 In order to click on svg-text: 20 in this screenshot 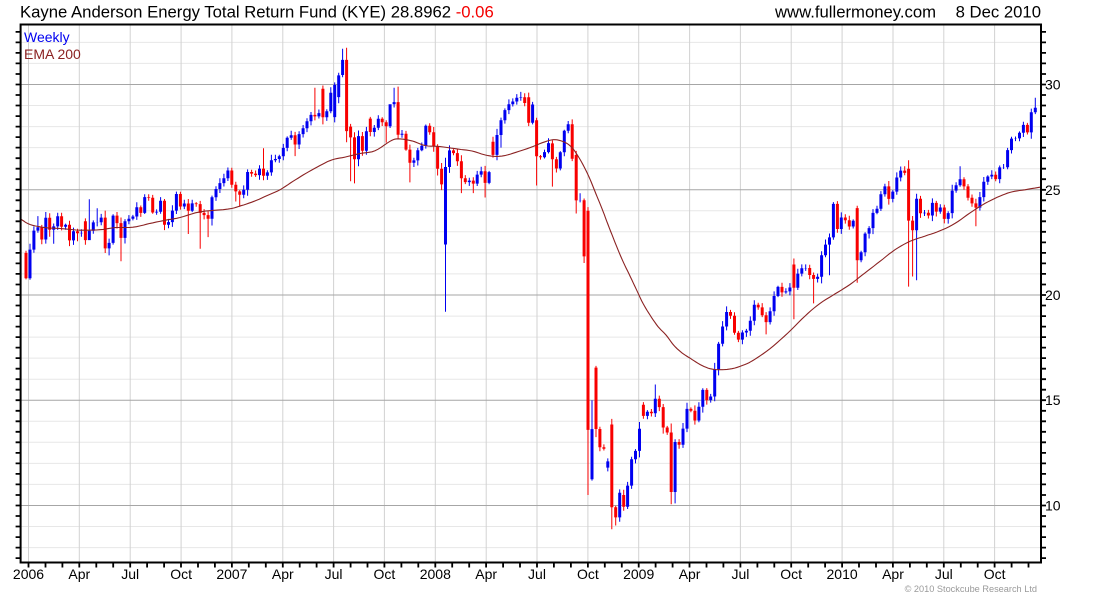, I will do `click(1053, 295)`.